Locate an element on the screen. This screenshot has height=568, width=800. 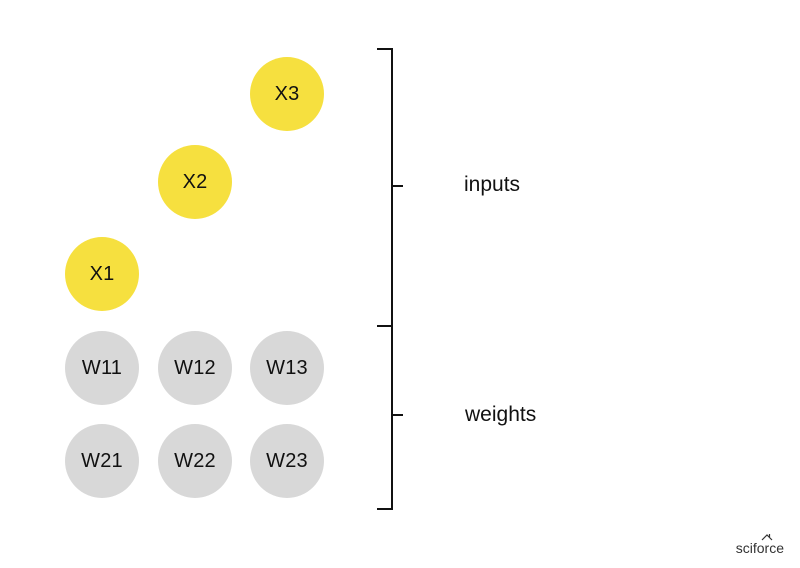
roof-icon is located at coordinates (767, 537).